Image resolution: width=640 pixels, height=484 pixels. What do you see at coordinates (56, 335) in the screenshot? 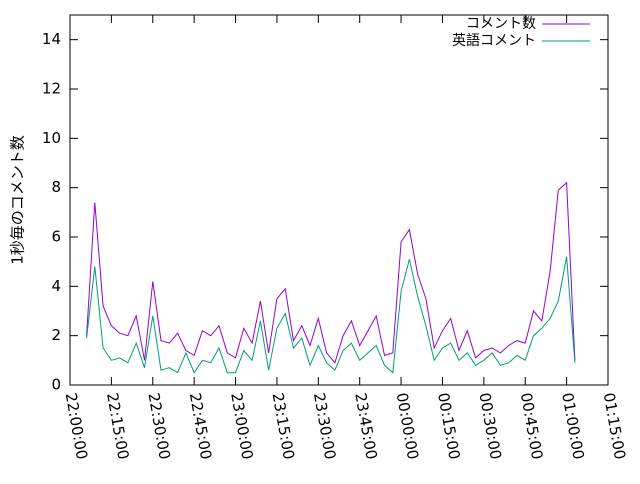
I see `y-tick-label: 2` at bounding box center [56, 335].